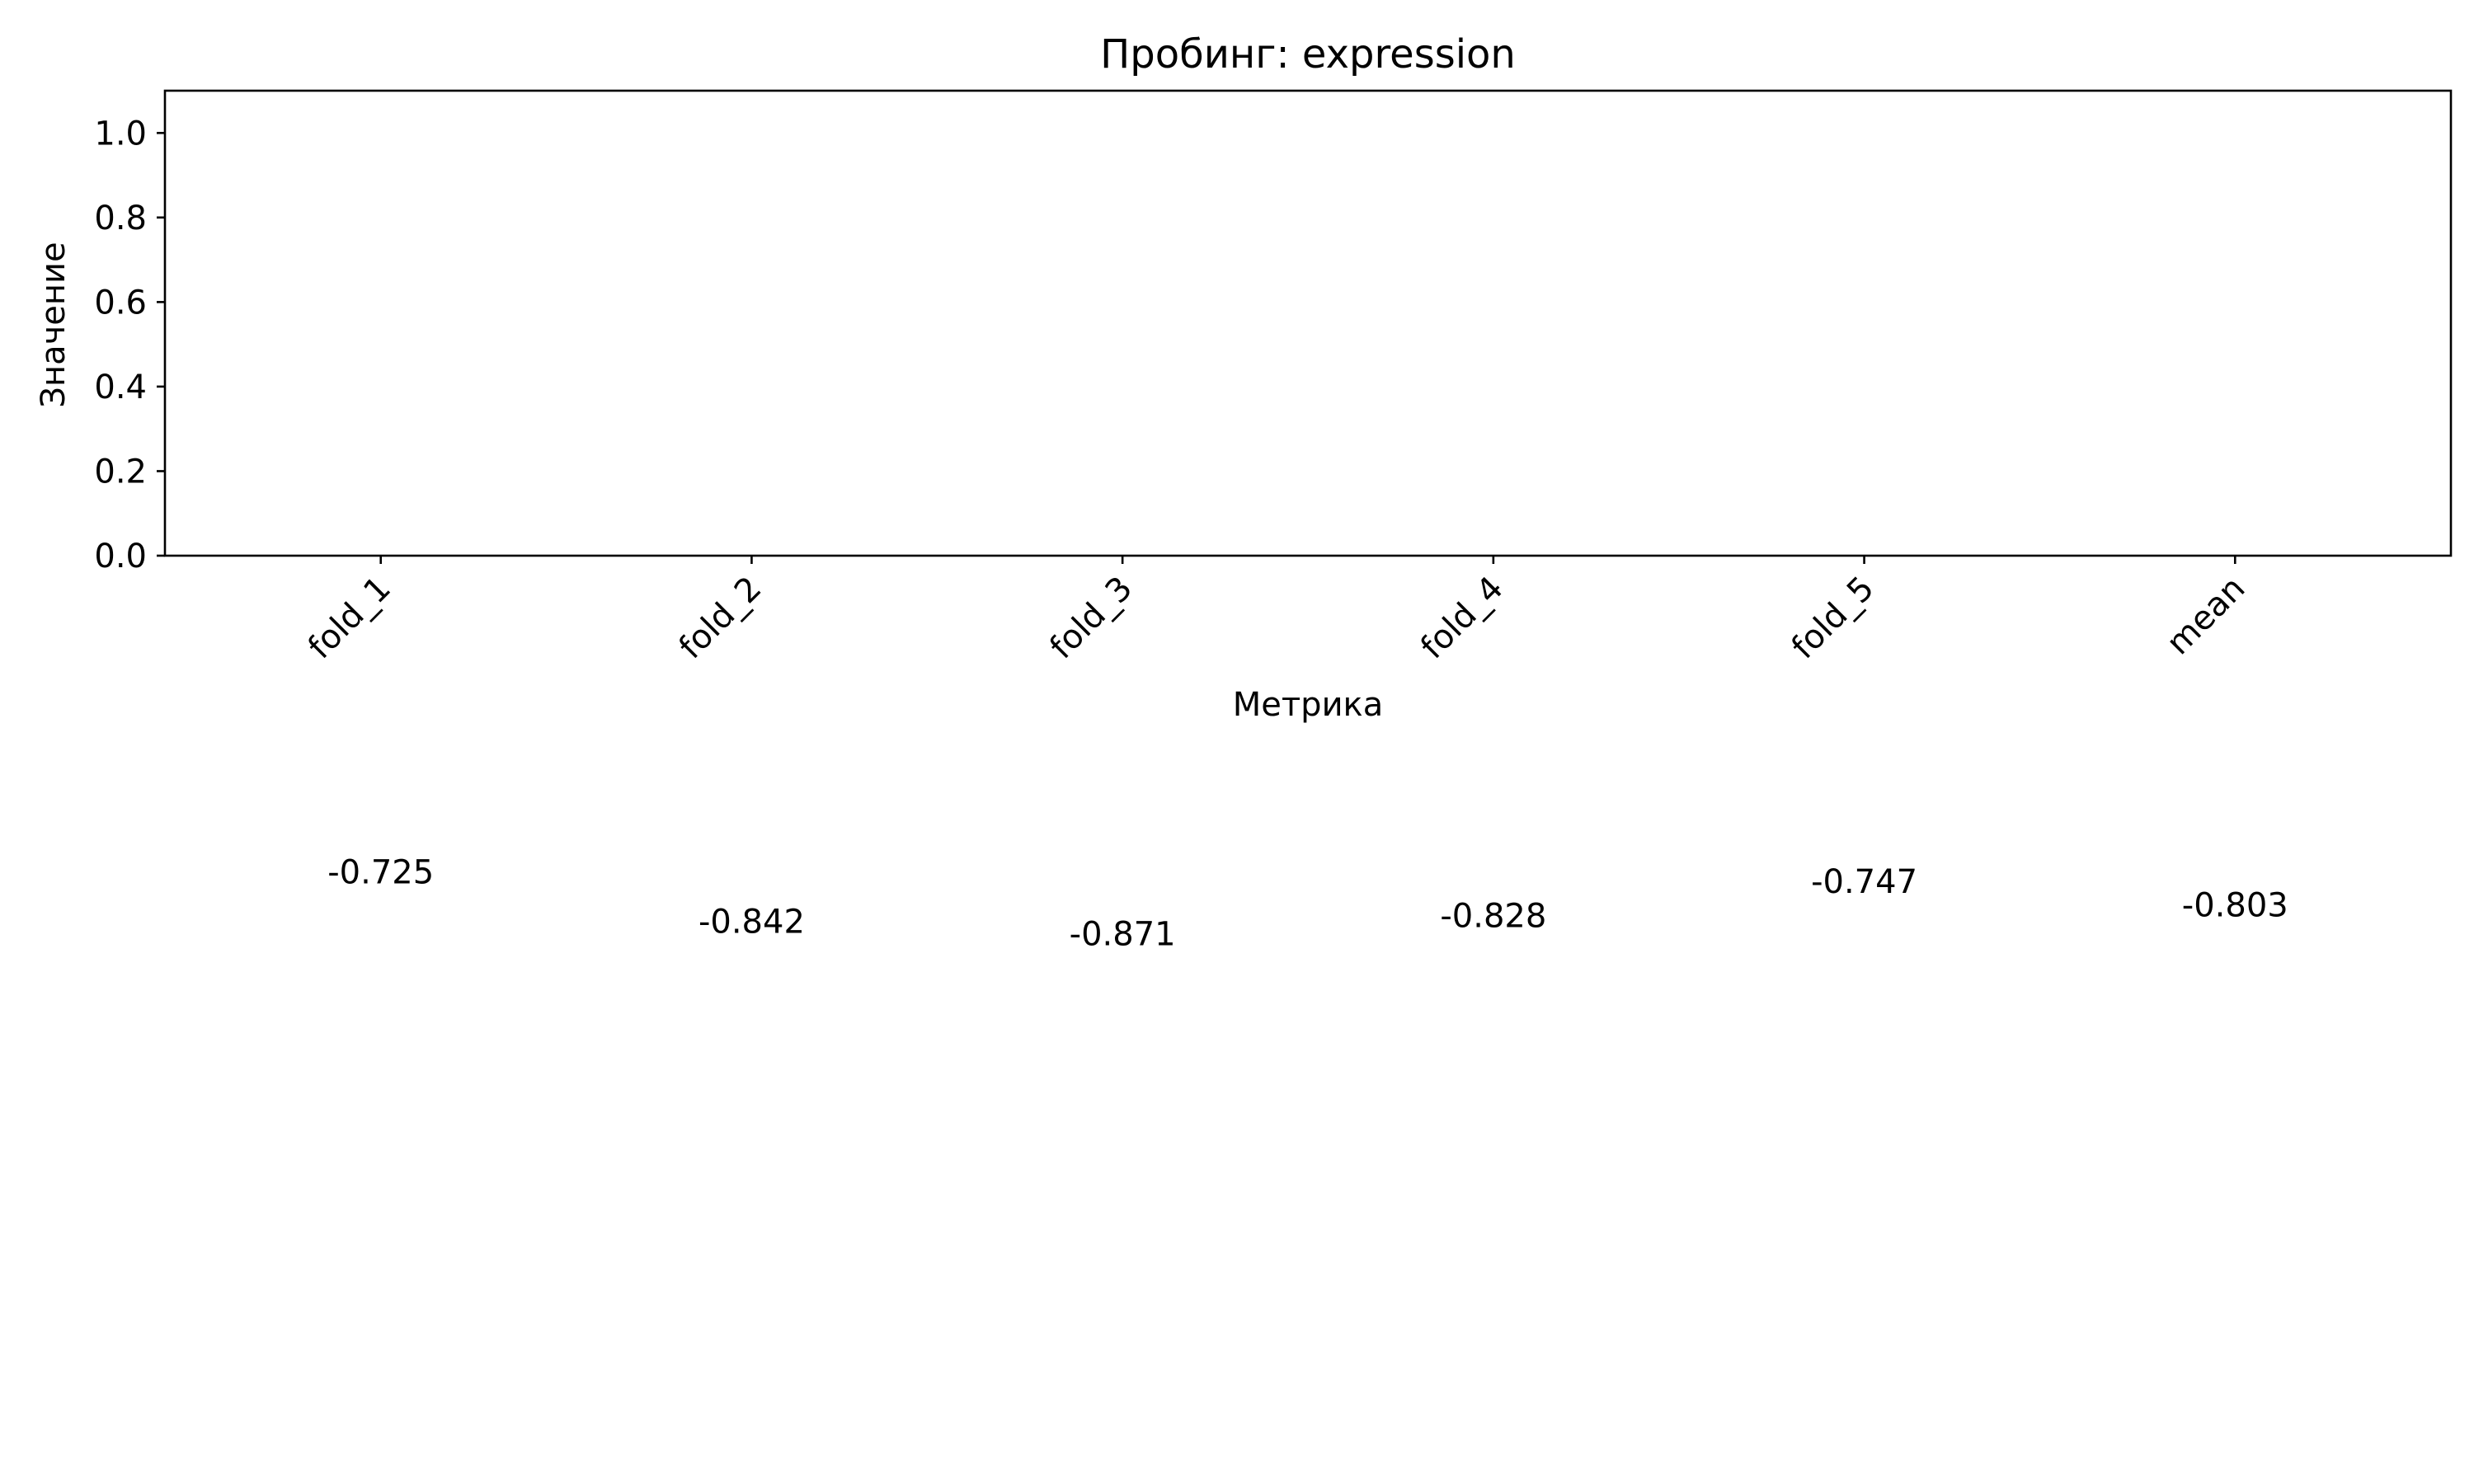 This screenshot has height=1484, width=2474. Describe the element at coordinates (720, 618) in the screenshot. I see `x-tick-label: fold_2` at that location.